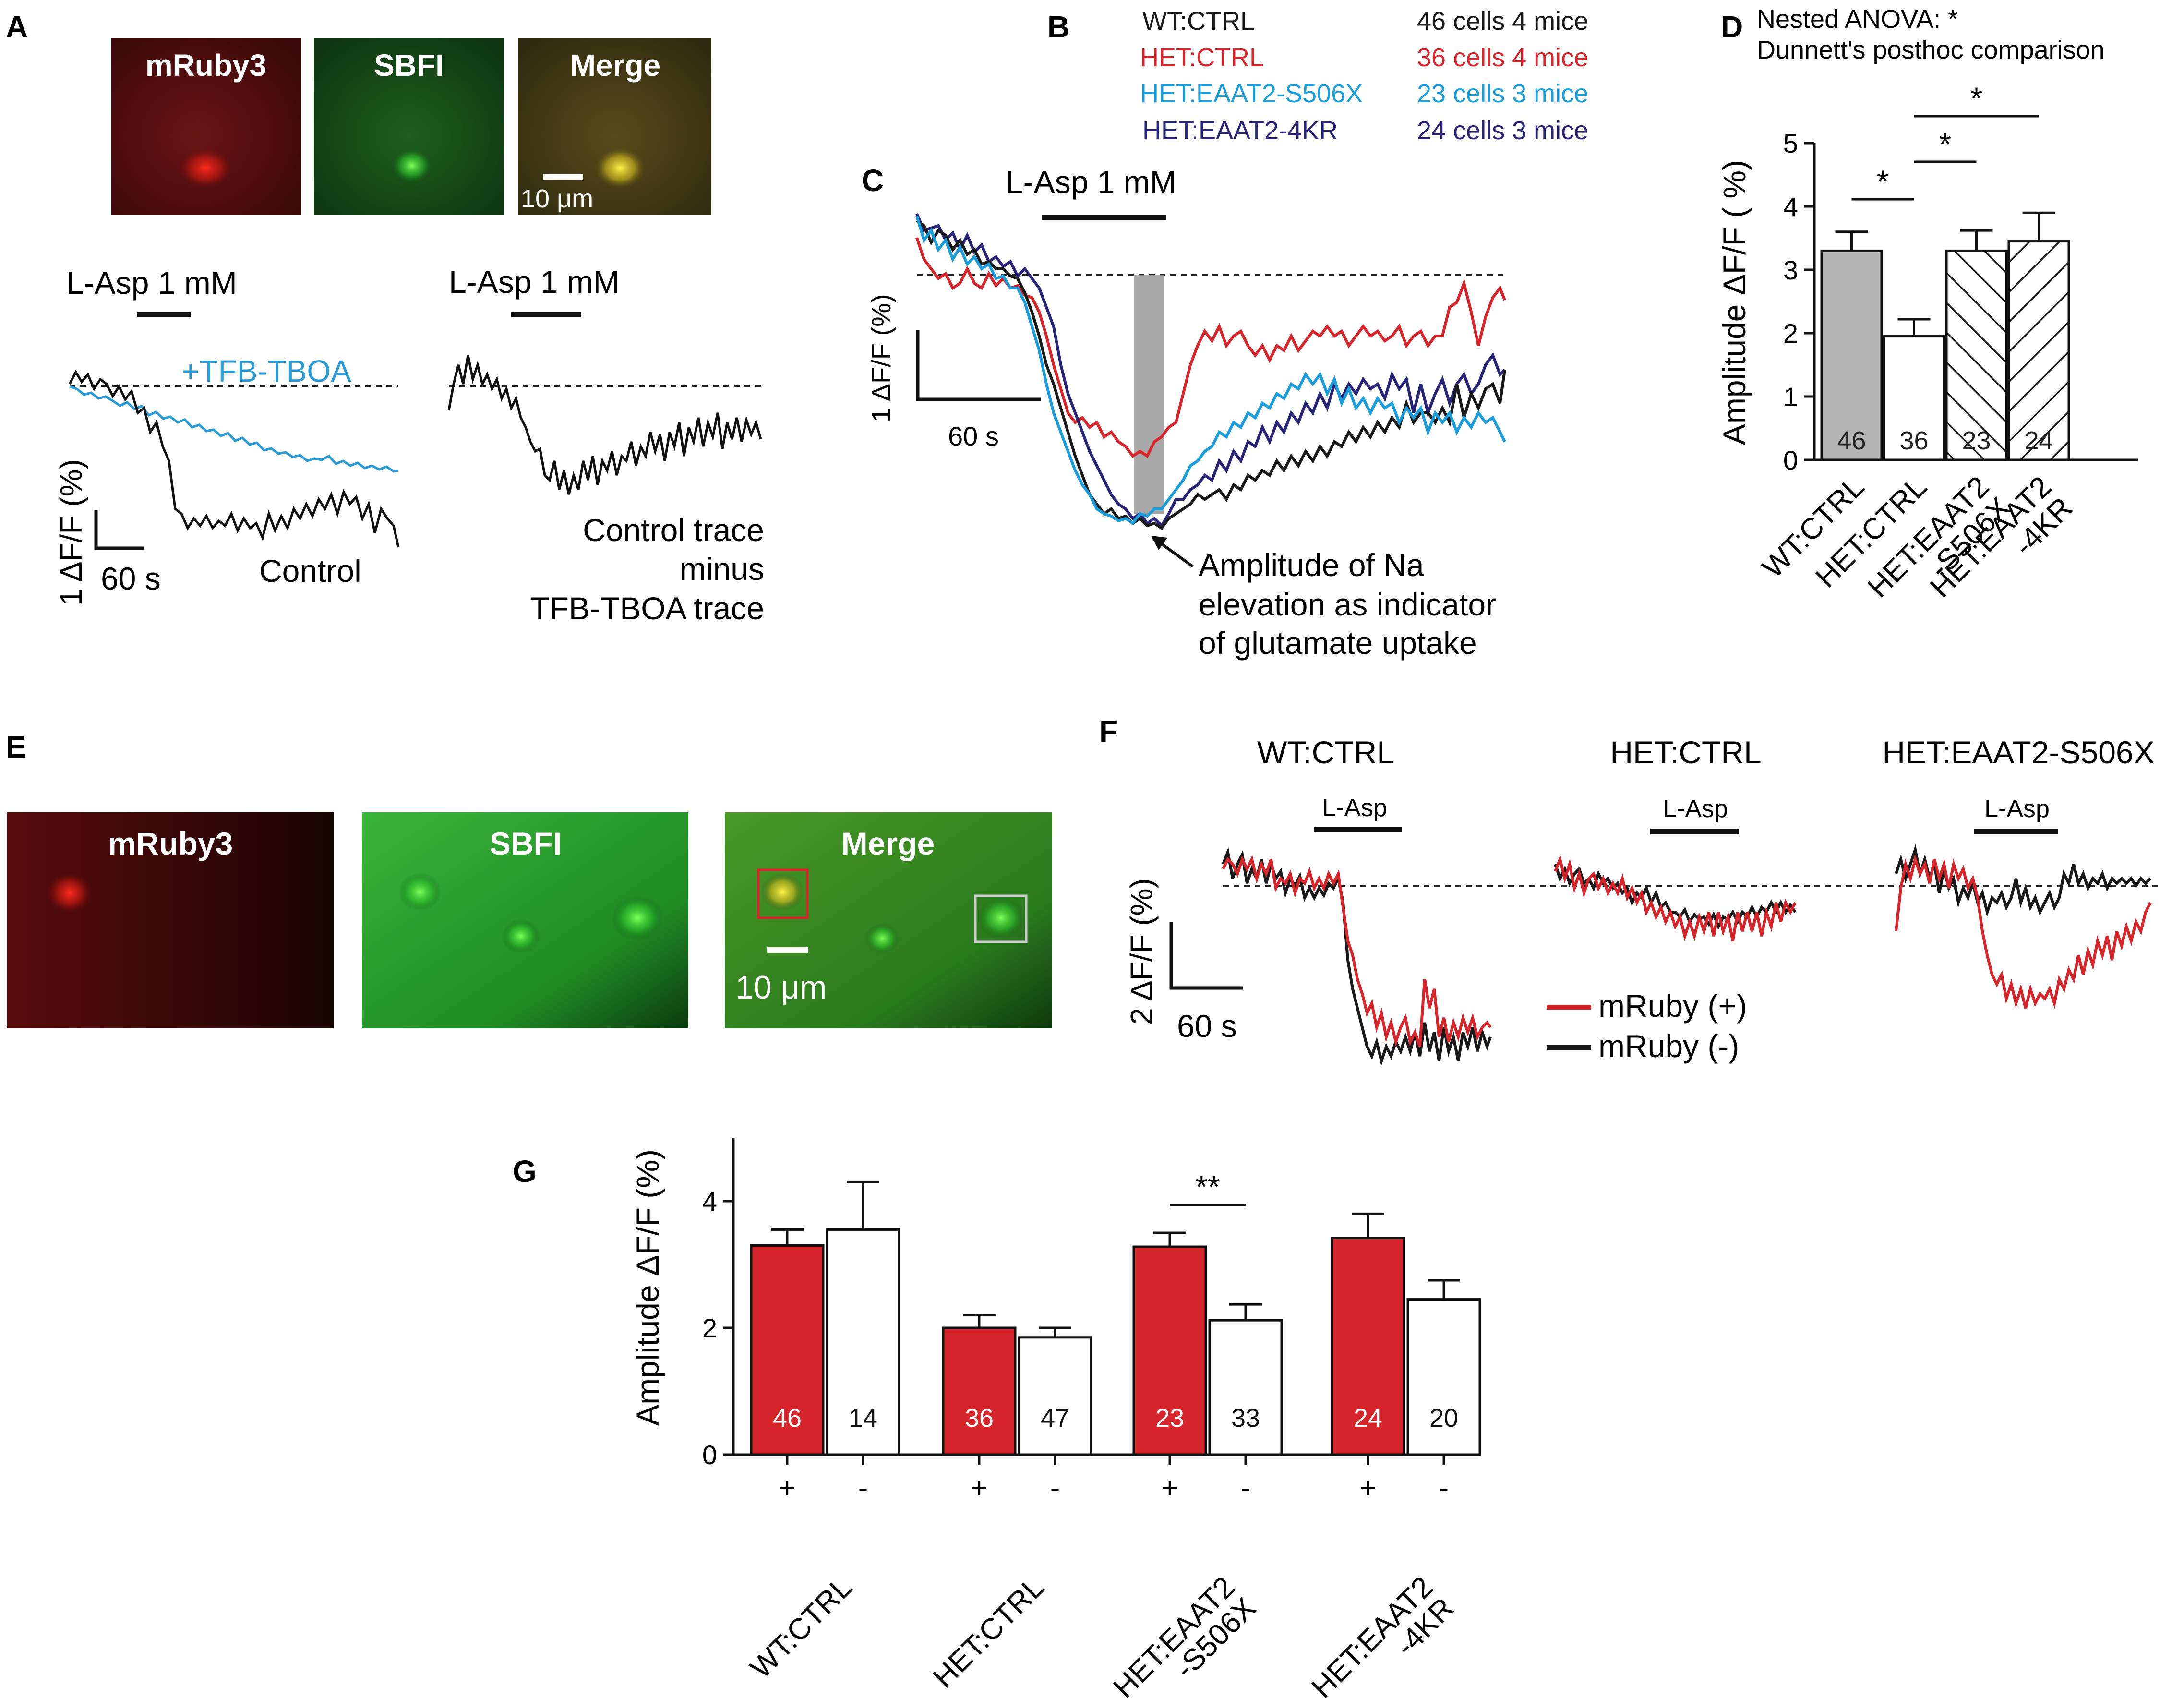 The image size is (2184, 1698). Describe the element at coordinates (1365, 21) in the screenshot. I see `legend-row-wt: WT:CTRL 46 cells 4 mice` at that location.